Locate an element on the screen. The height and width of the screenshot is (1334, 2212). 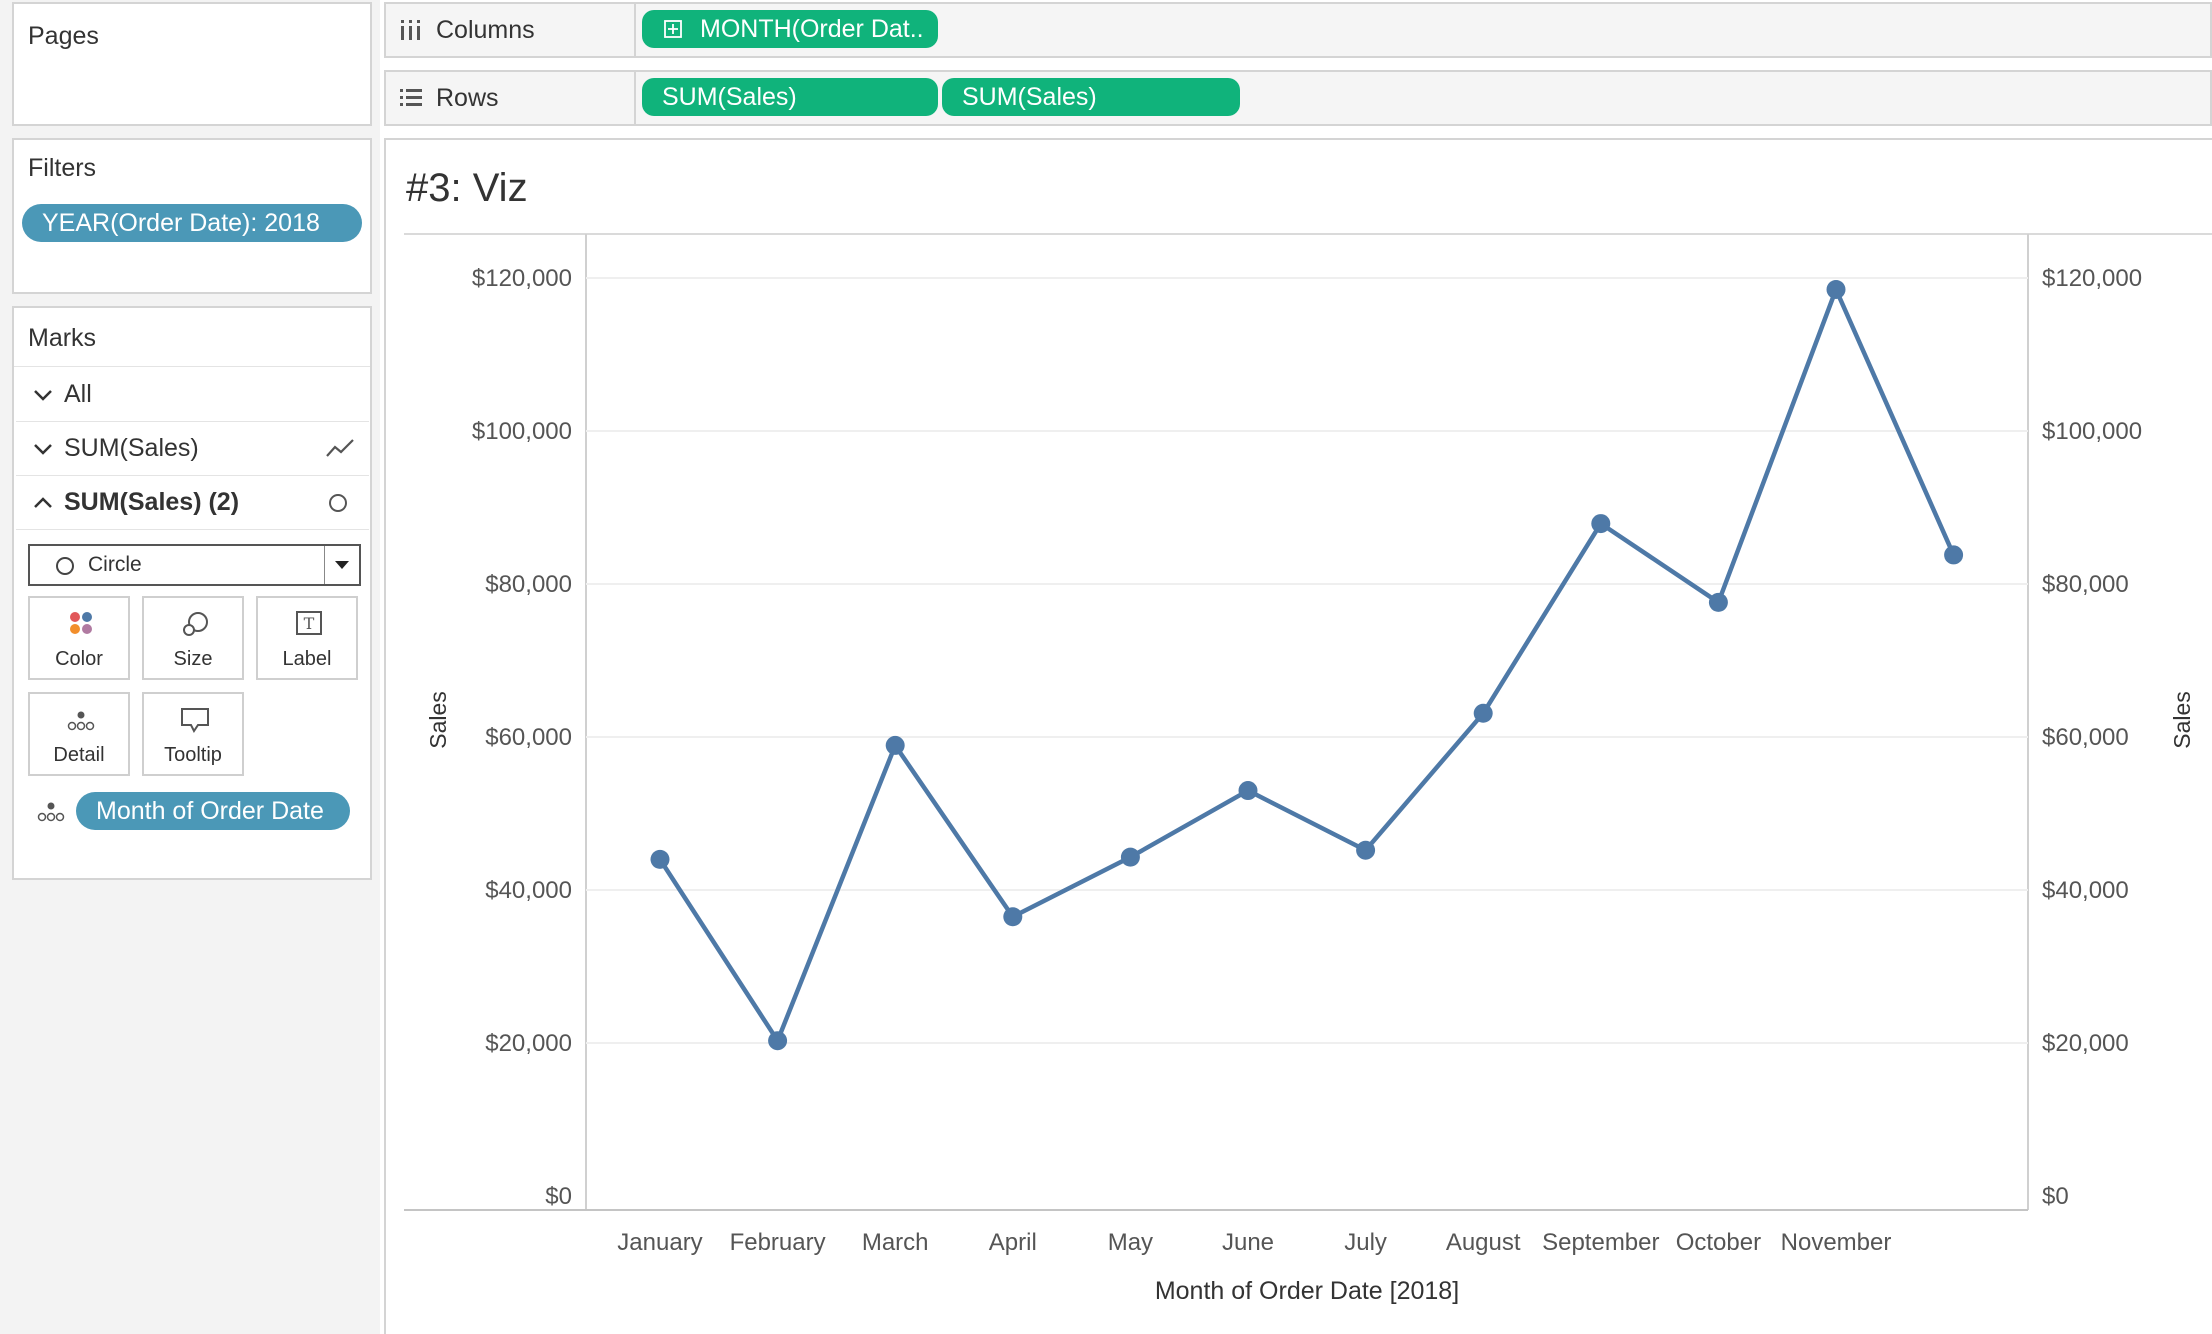
marks-row-sum-sales: SUM(Sales) is located at coordinates (192, 449).